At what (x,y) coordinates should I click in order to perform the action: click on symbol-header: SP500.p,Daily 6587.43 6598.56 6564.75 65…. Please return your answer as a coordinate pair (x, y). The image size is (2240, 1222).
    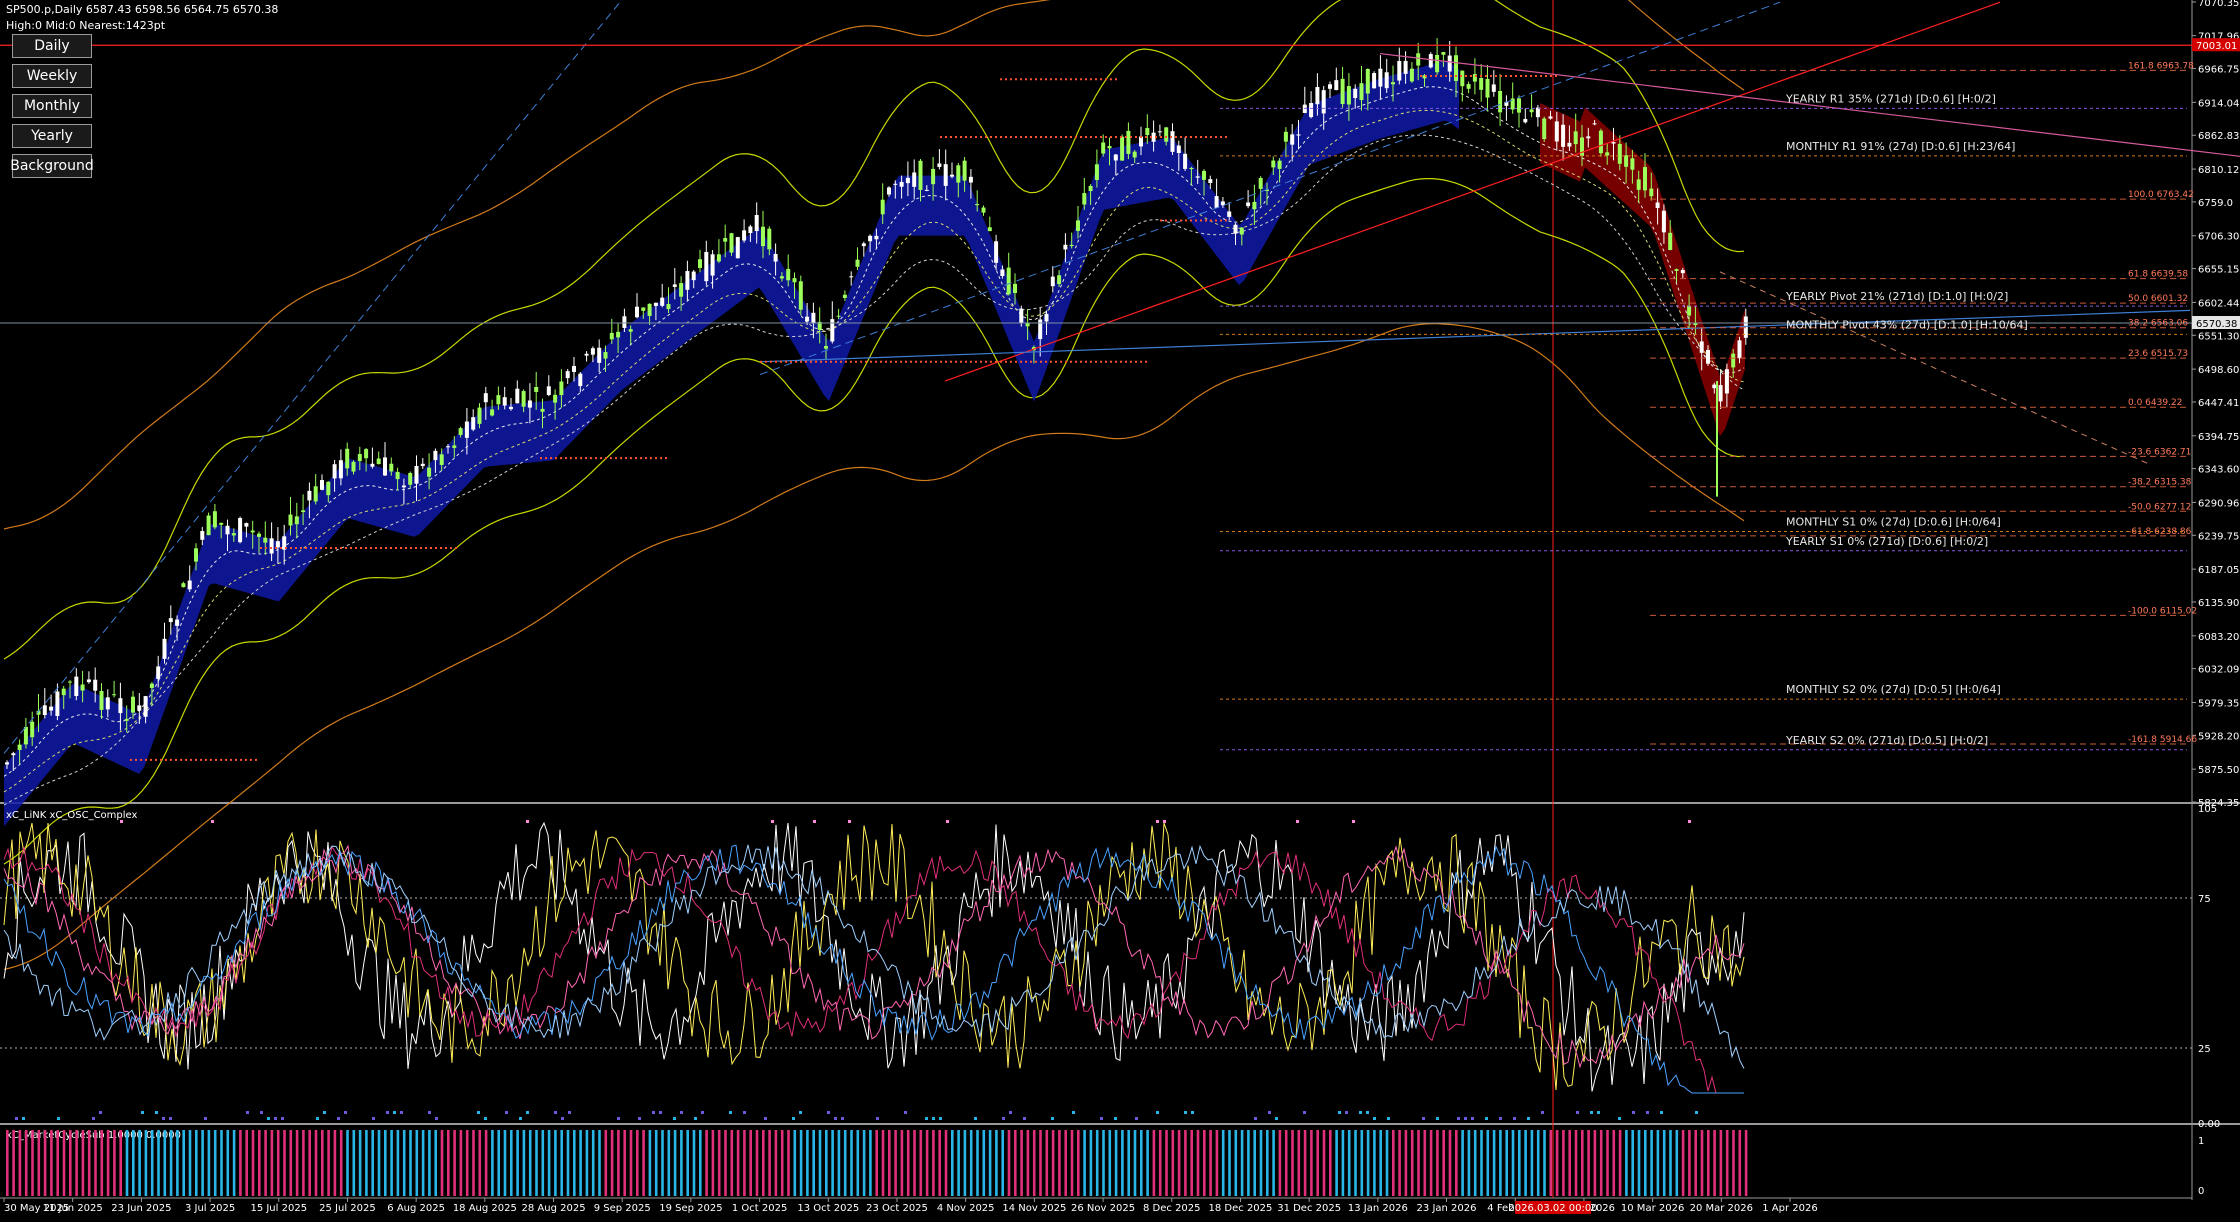
    Looking at the image, I should click on (142, 9).